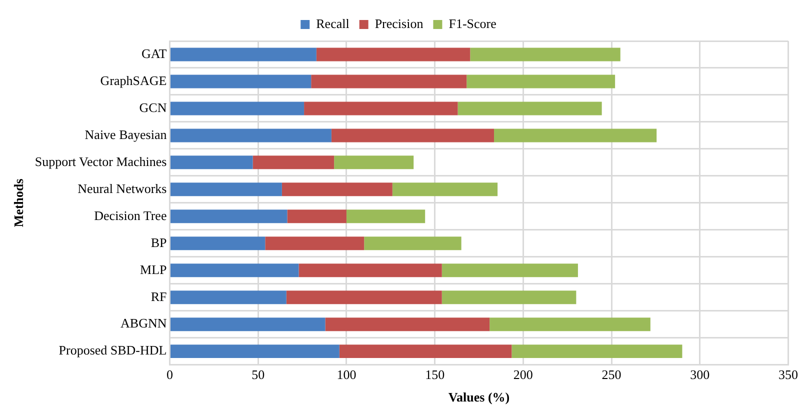  Describe the element at coordinates (144, 323) in the screenshot. I see `y-tick-label: ABGNN` at that location.